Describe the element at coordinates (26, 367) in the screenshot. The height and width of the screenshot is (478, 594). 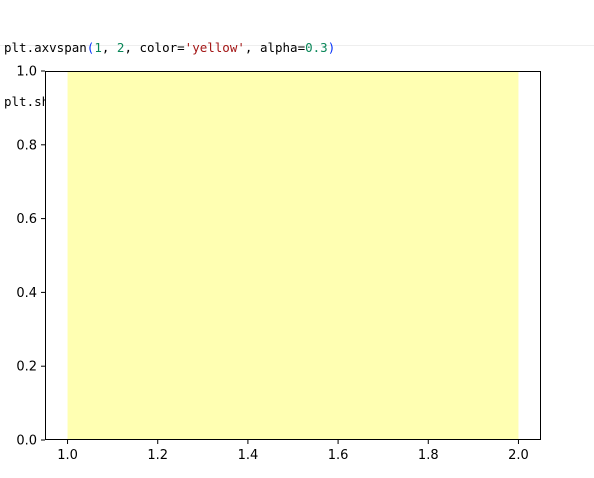
I see `y-tick-label: 0.2` at that location.